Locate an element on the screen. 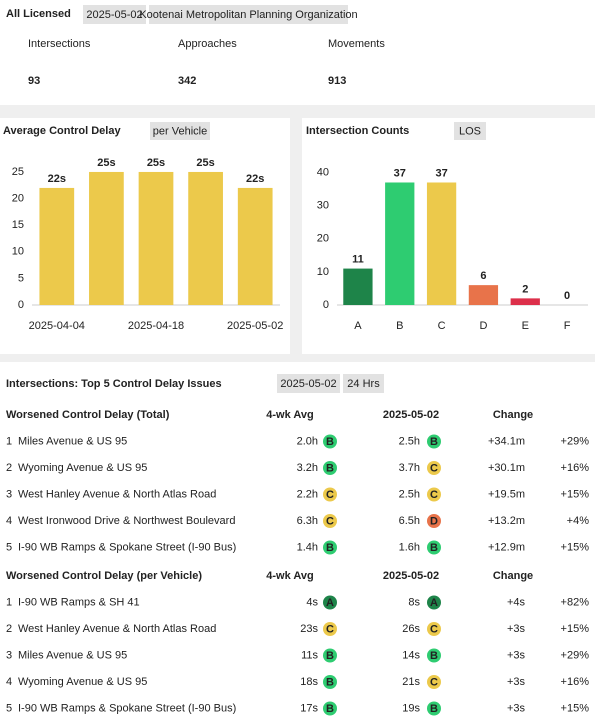  change-percent: +29% is located at coordinates (575, 655).